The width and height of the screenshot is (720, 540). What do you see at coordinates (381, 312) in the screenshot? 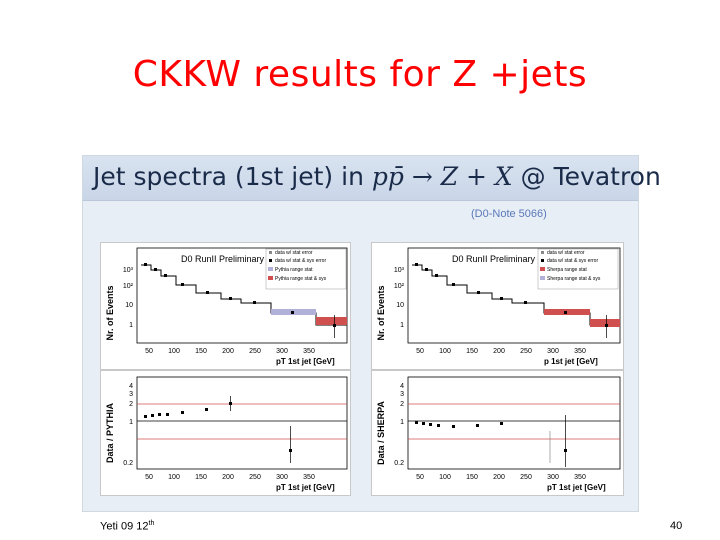
I see `sherpa-ylabel: Nr. of Events` at bounding box center [381, 312].